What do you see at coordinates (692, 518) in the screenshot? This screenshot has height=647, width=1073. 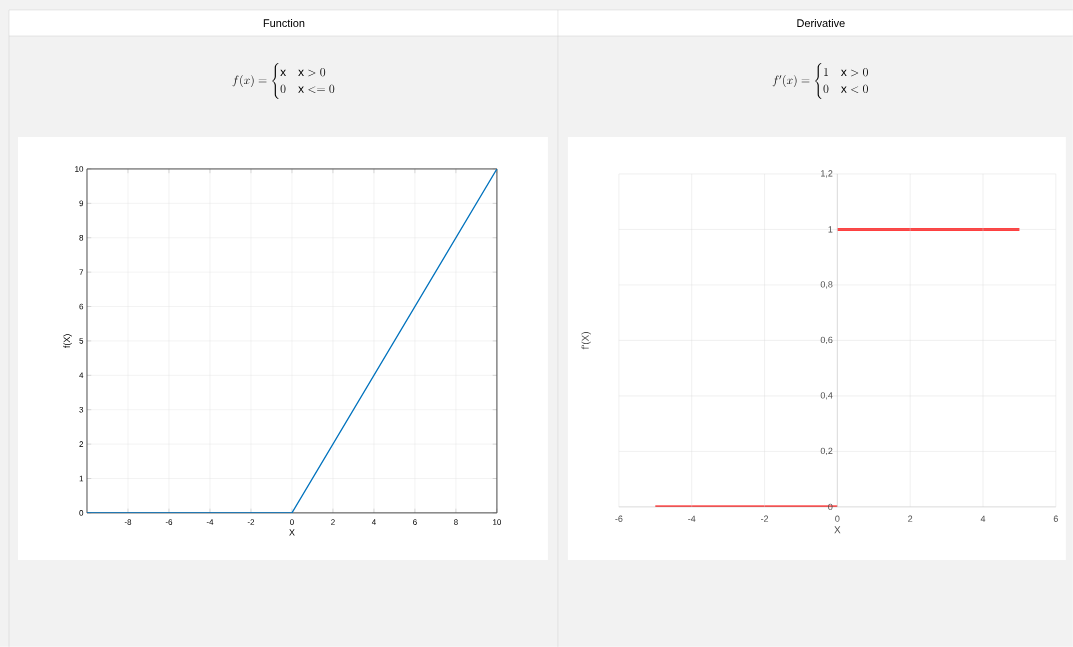 I see `x-tick-label: -4` at bounding box center [692, 518].